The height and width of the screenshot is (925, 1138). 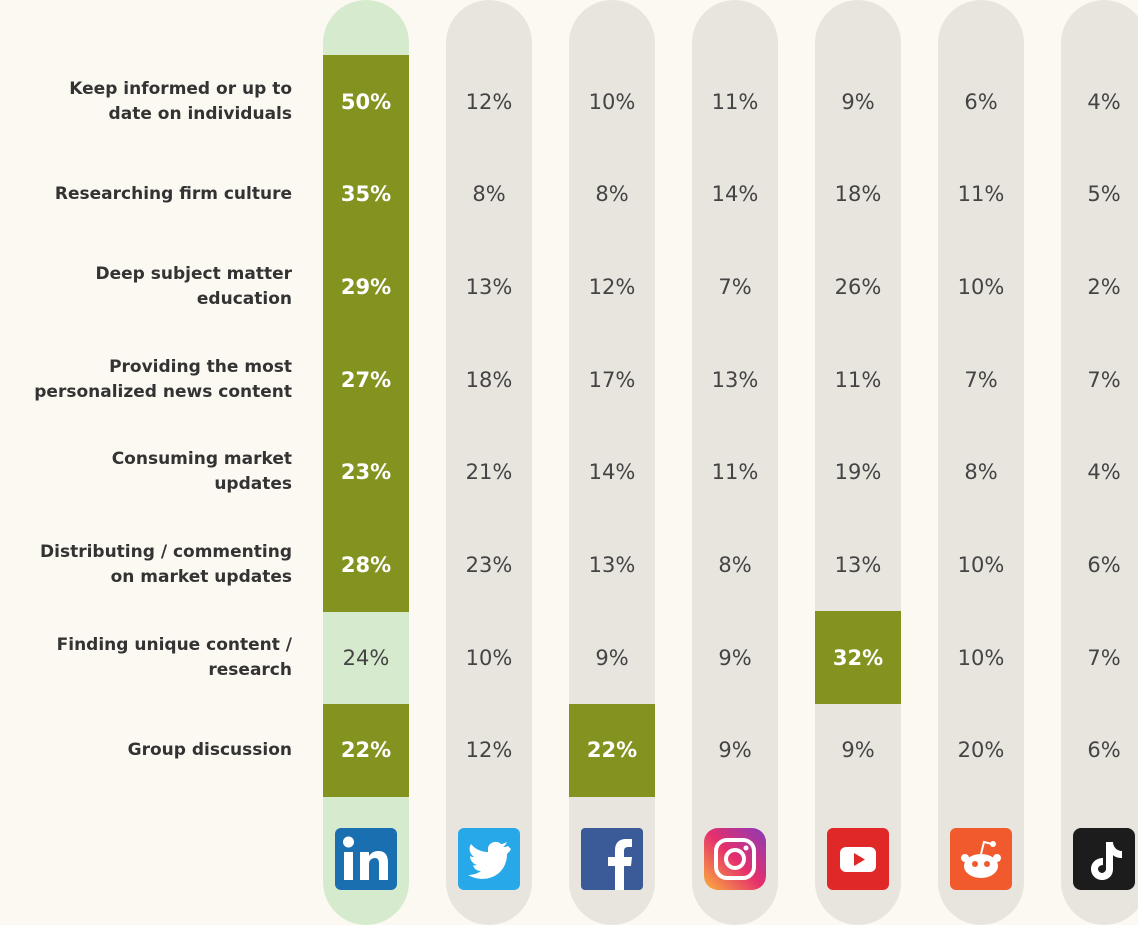 I want to click on highlighted-cell: 23%, so click(x=366, y=472).